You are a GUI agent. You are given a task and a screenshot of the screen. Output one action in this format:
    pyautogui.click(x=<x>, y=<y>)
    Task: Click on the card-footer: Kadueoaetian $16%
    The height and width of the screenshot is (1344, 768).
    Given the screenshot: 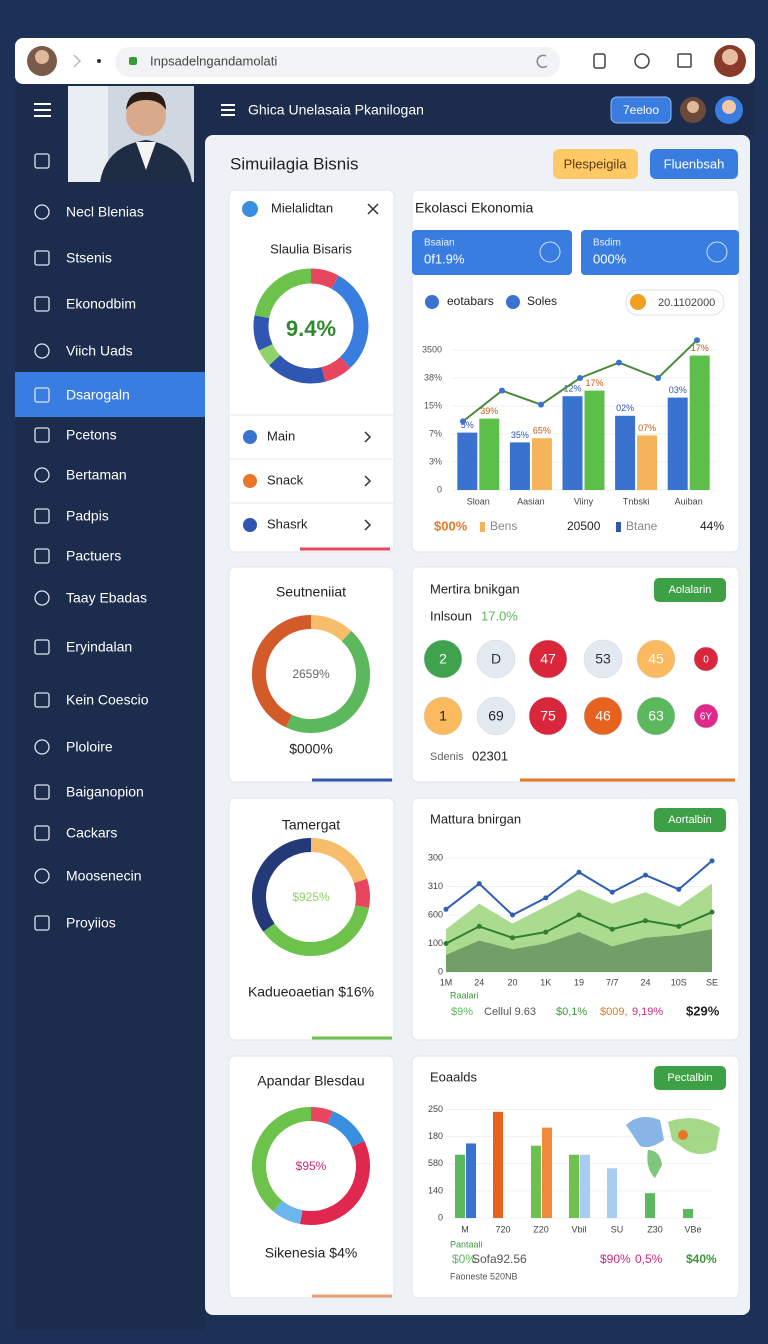 What is the action you would take?
    pyautogui.click(x=311, y=992)
    